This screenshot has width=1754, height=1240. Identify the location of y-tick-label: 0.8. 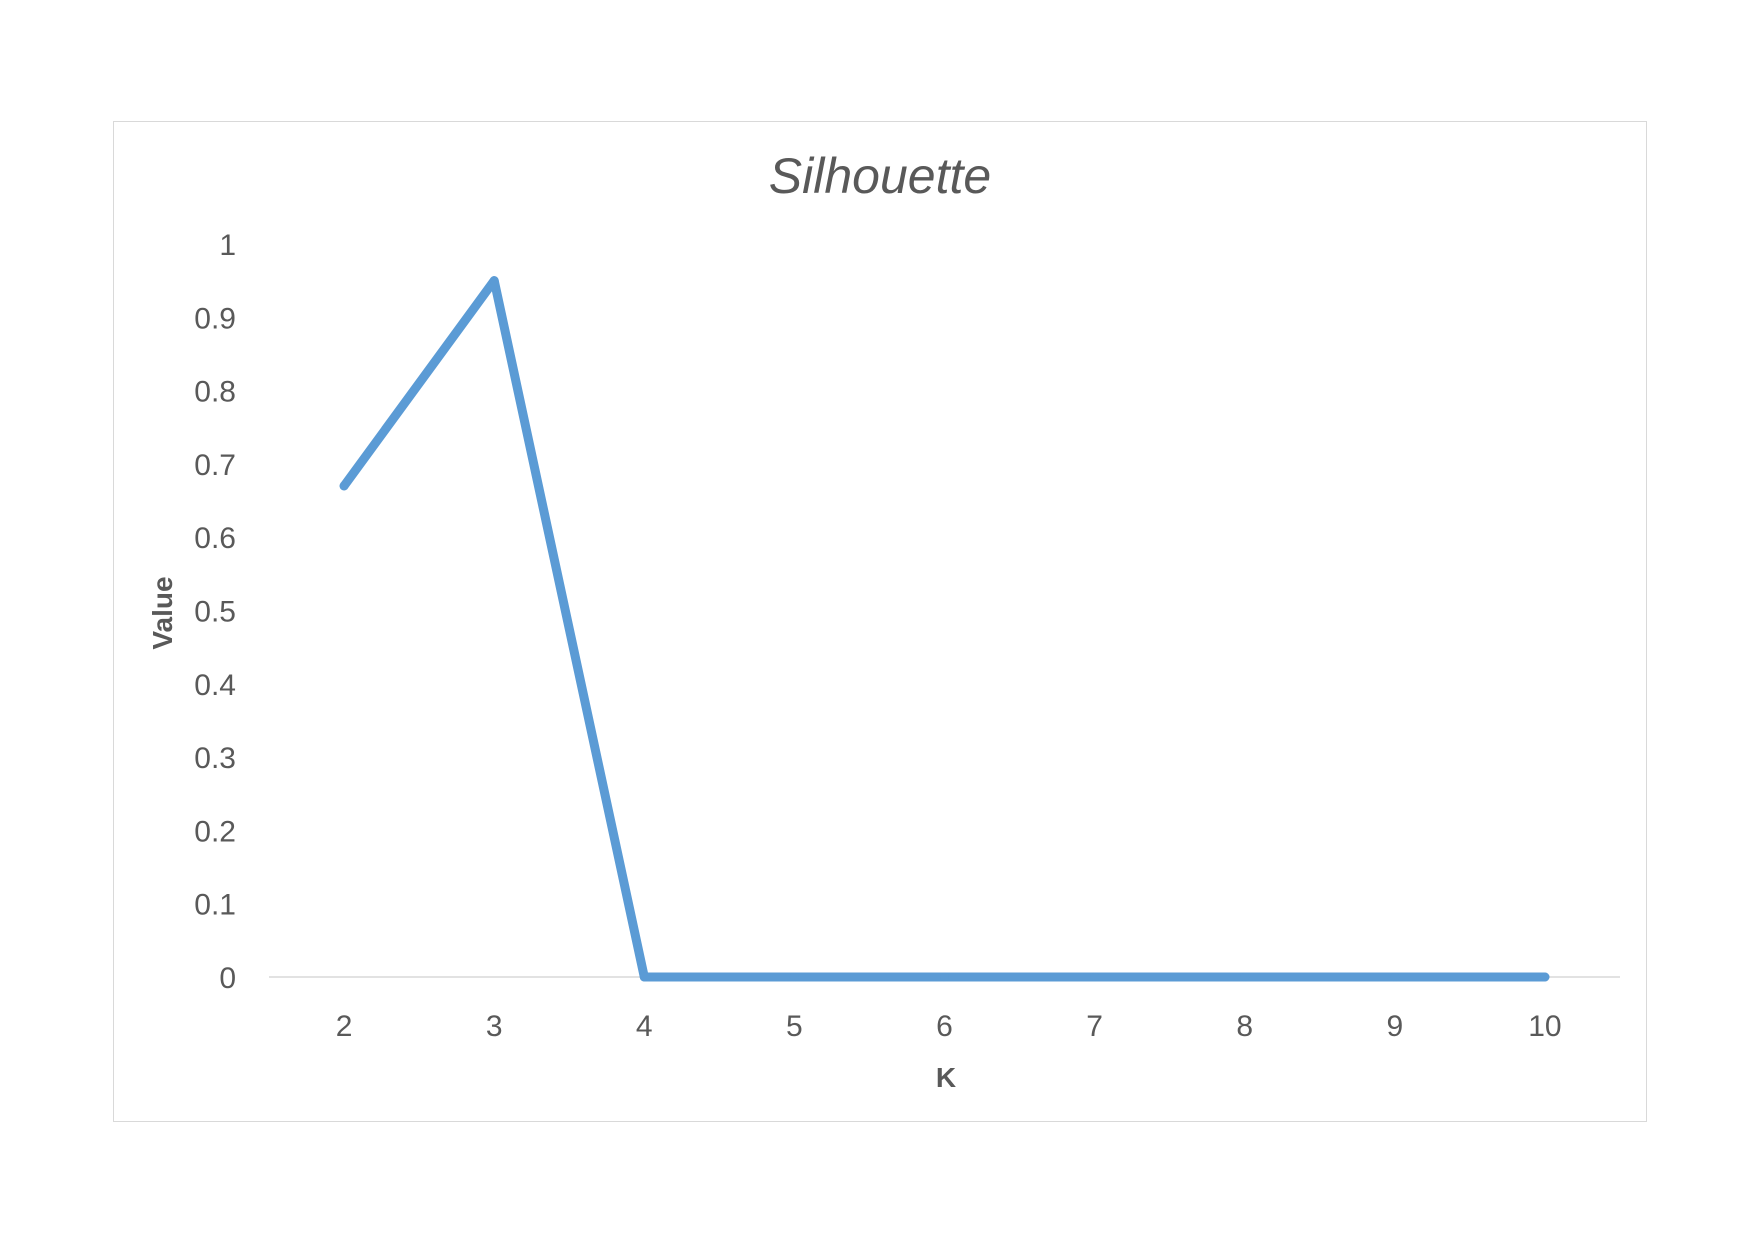
(215, 392).